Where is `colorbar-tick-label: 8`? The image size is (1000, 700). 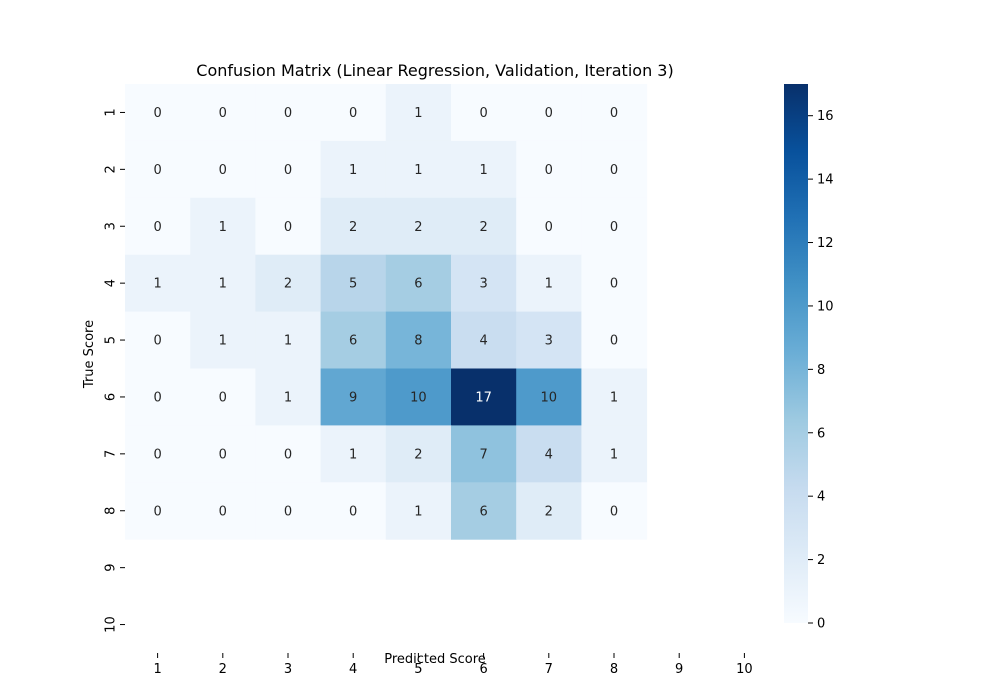
colorbar-tick-label: 8 is located at coordinates (821, 370).